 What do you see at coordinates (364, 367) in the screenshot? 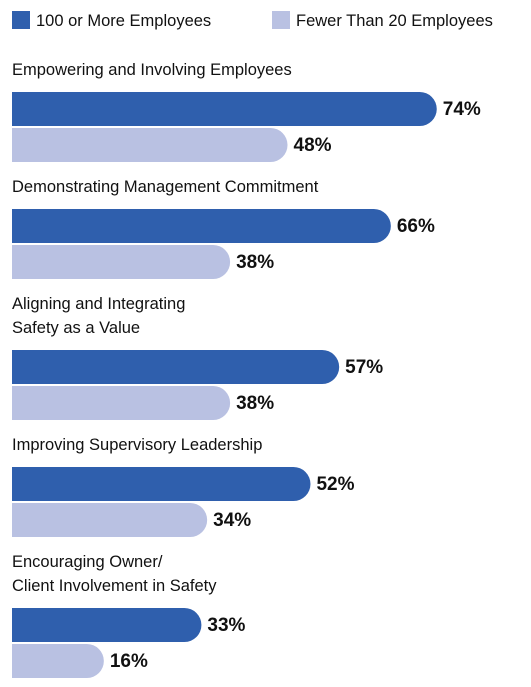
I see `value-label: 57%` at bounding box center [364, 367].